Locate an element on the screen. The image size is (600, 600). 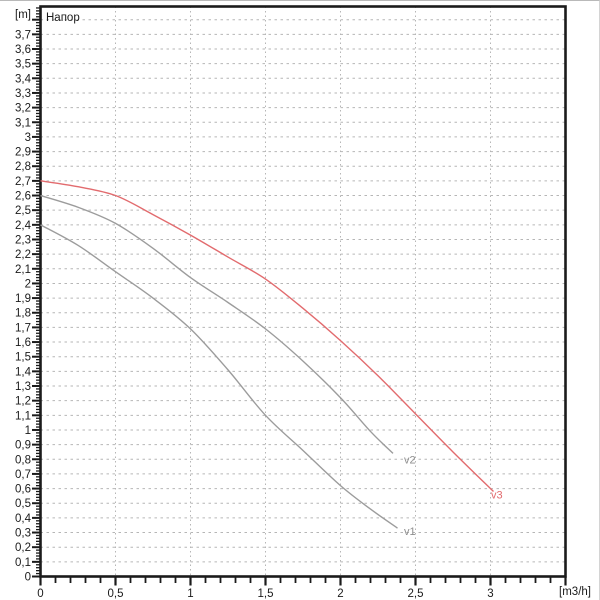
y-tick-label: 2,7 is located at coordinates (23, 182).